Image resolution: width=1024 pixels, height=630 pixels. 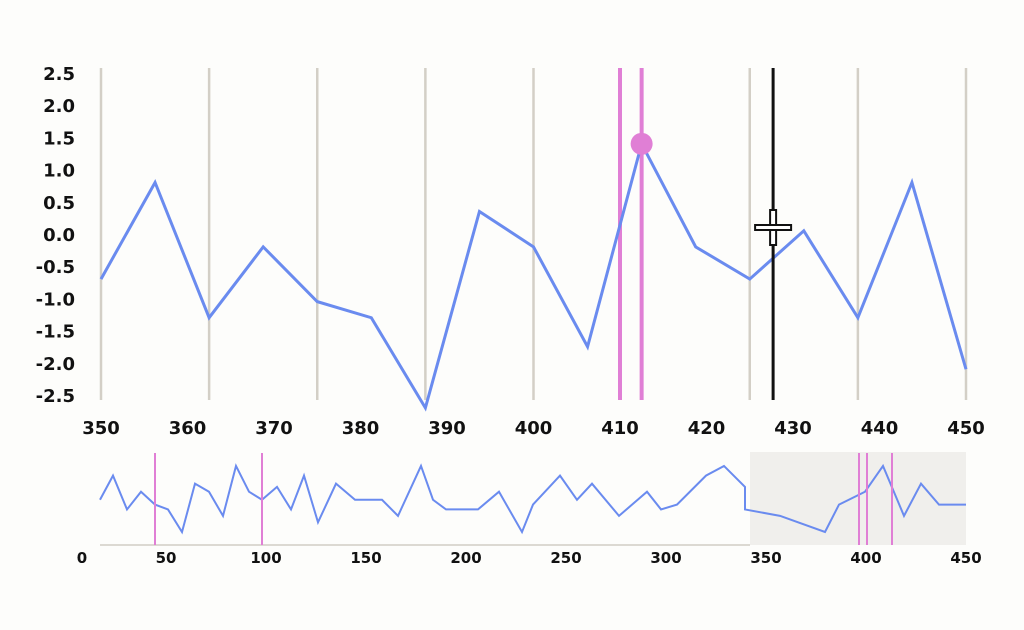 What do you see at coordinates (966, 428) in the screenshot?
I see `x-tick-label: 450` at bounding box center [966, 428].